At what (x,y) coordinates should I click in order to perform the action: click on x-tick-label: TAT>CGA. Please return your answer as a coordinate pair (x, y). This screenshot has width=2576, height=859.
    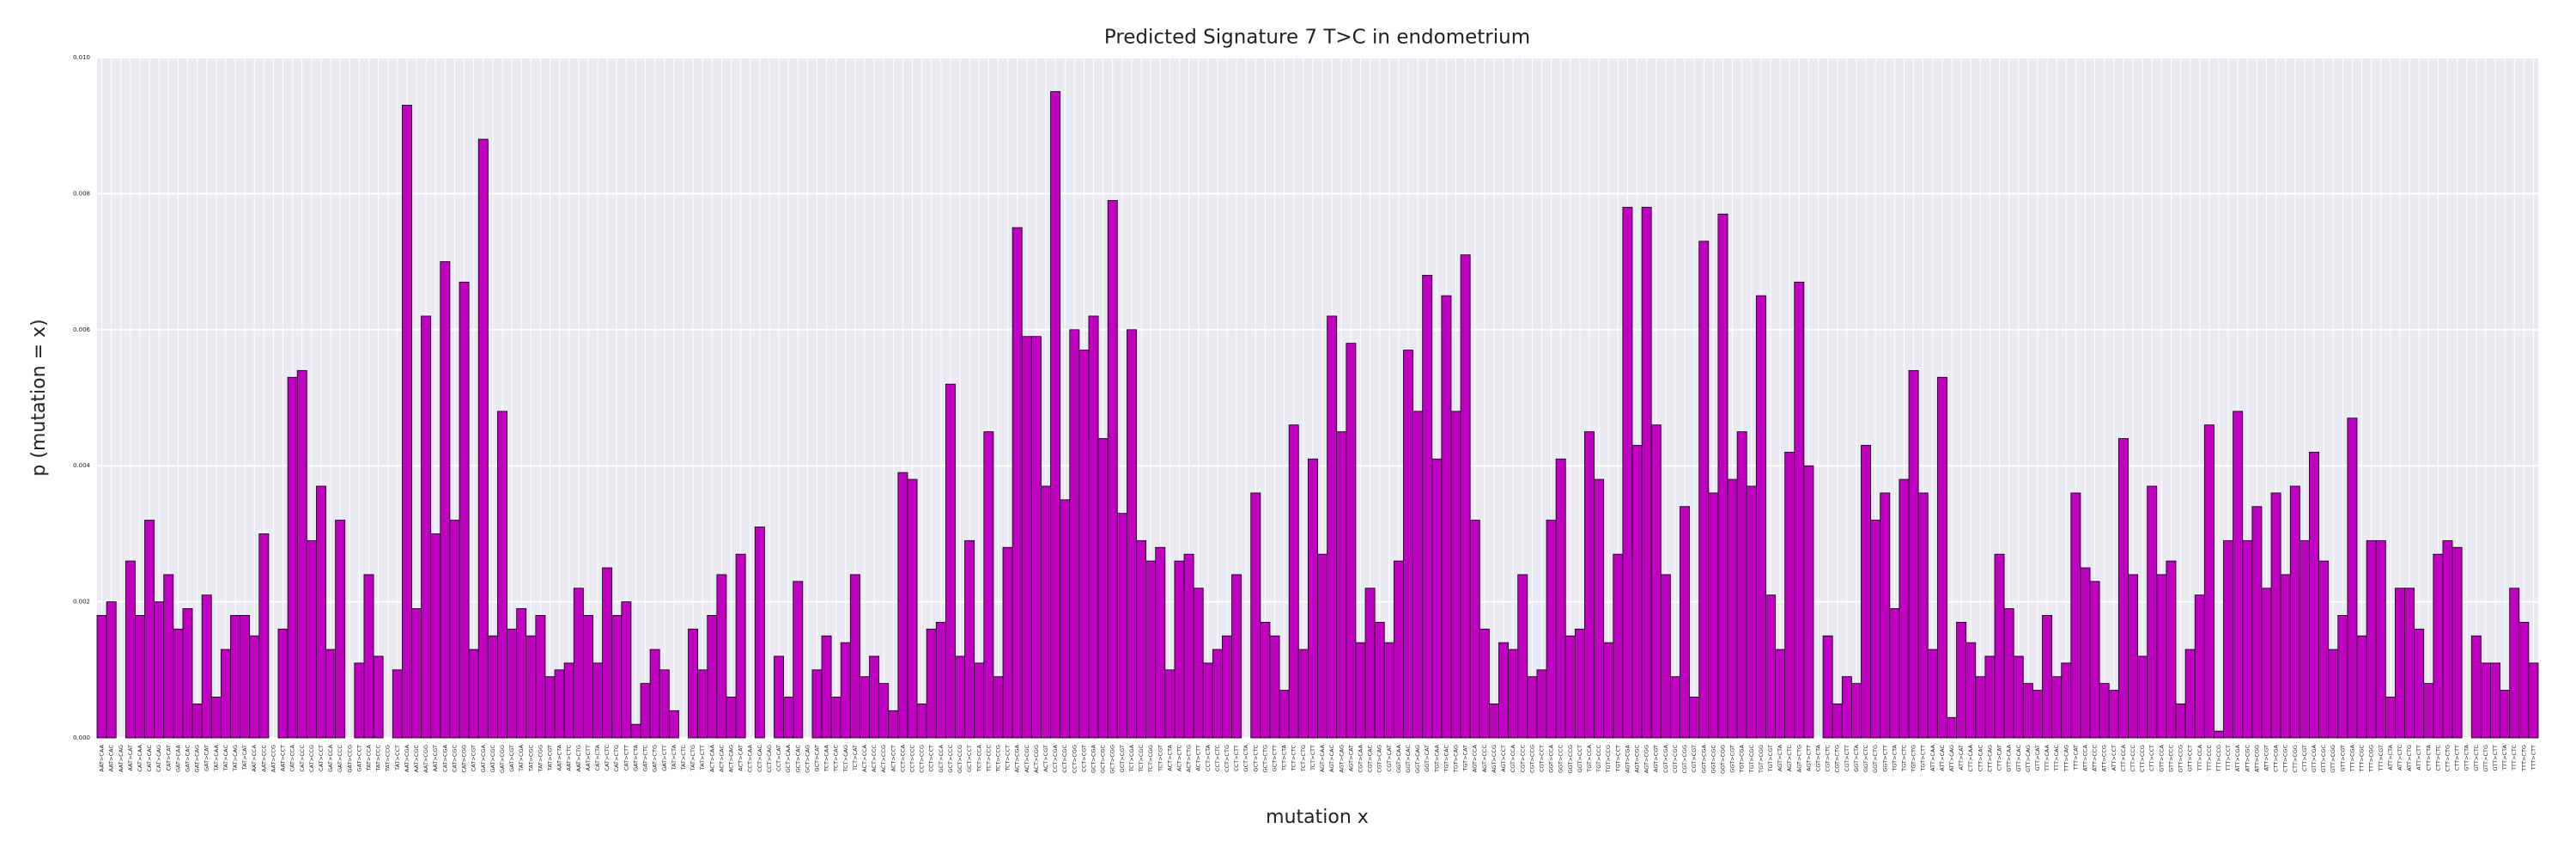
    Looking at the image, I should click on (521, 758).